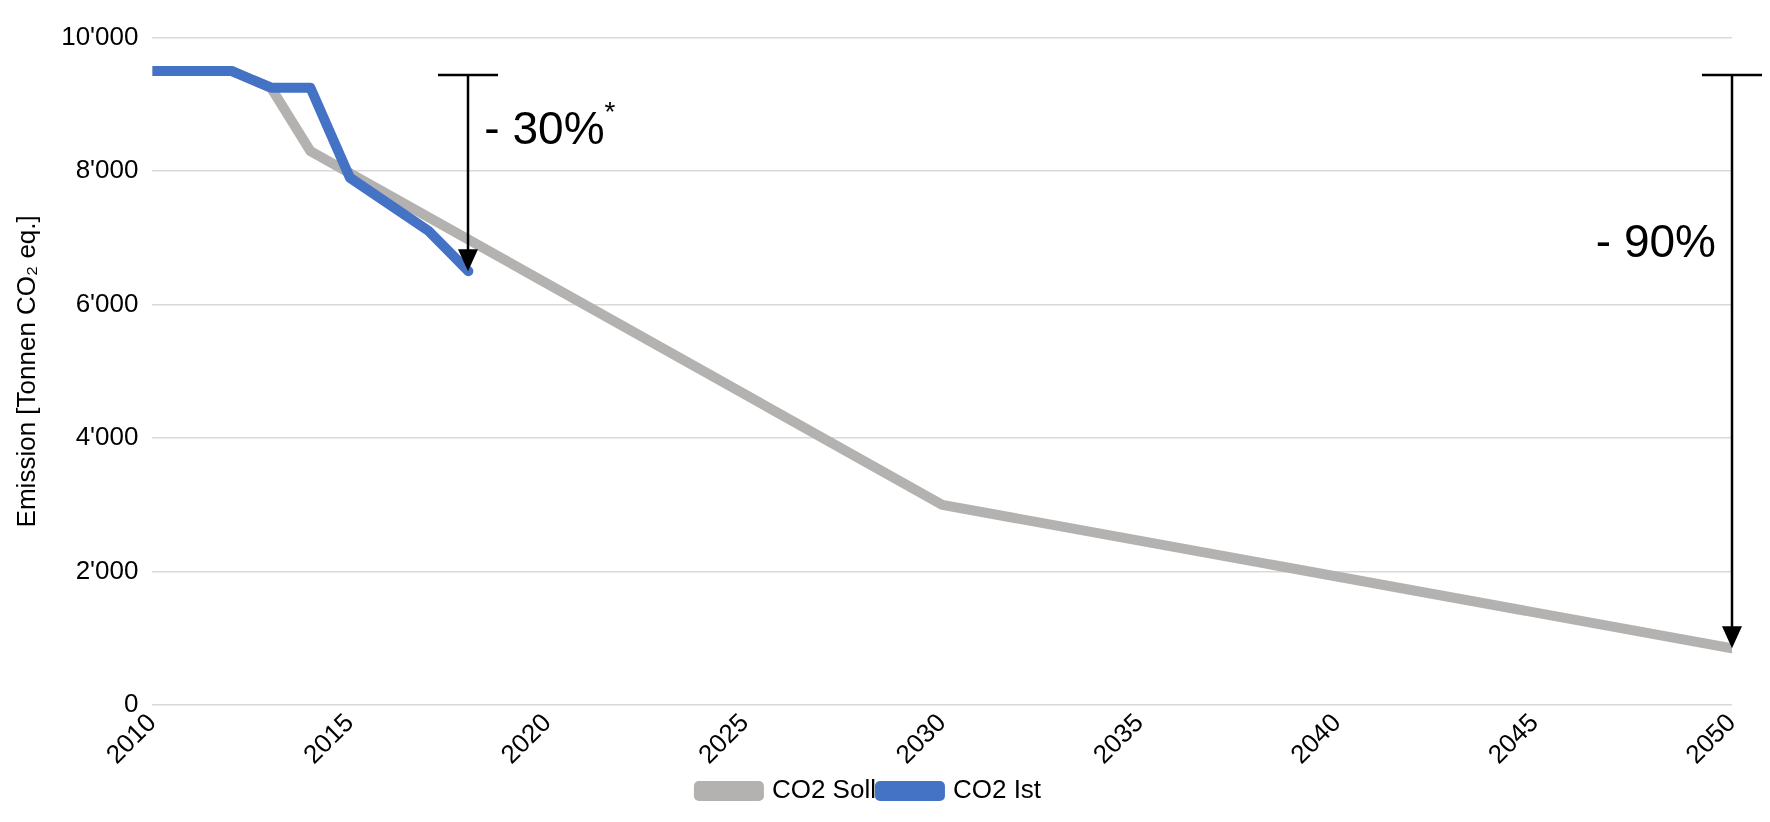 The image size is (1770, 822). I want to click on y-tick-label: 8'000, so click(107, 169).